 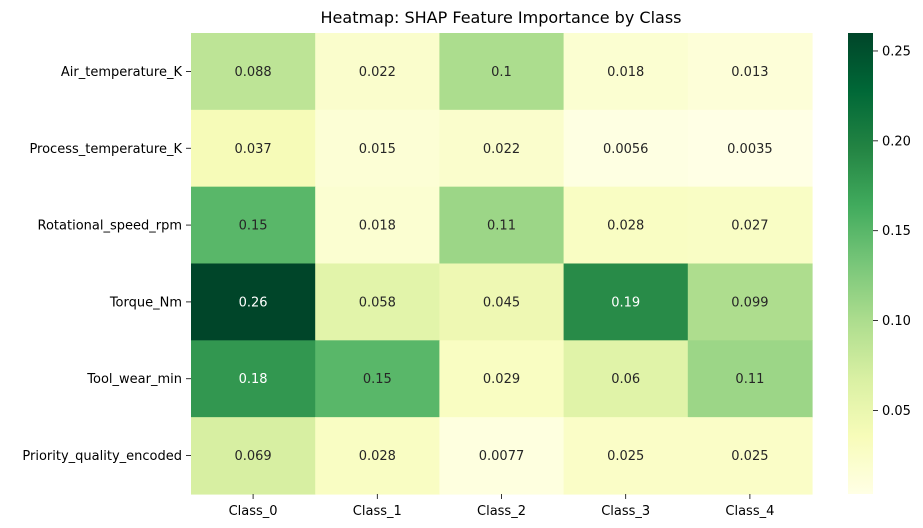 What do you see at coordinates (377, 511) in the screenshot?
I see `x-tick-label: Class_1` at bounding box center [377, 511].